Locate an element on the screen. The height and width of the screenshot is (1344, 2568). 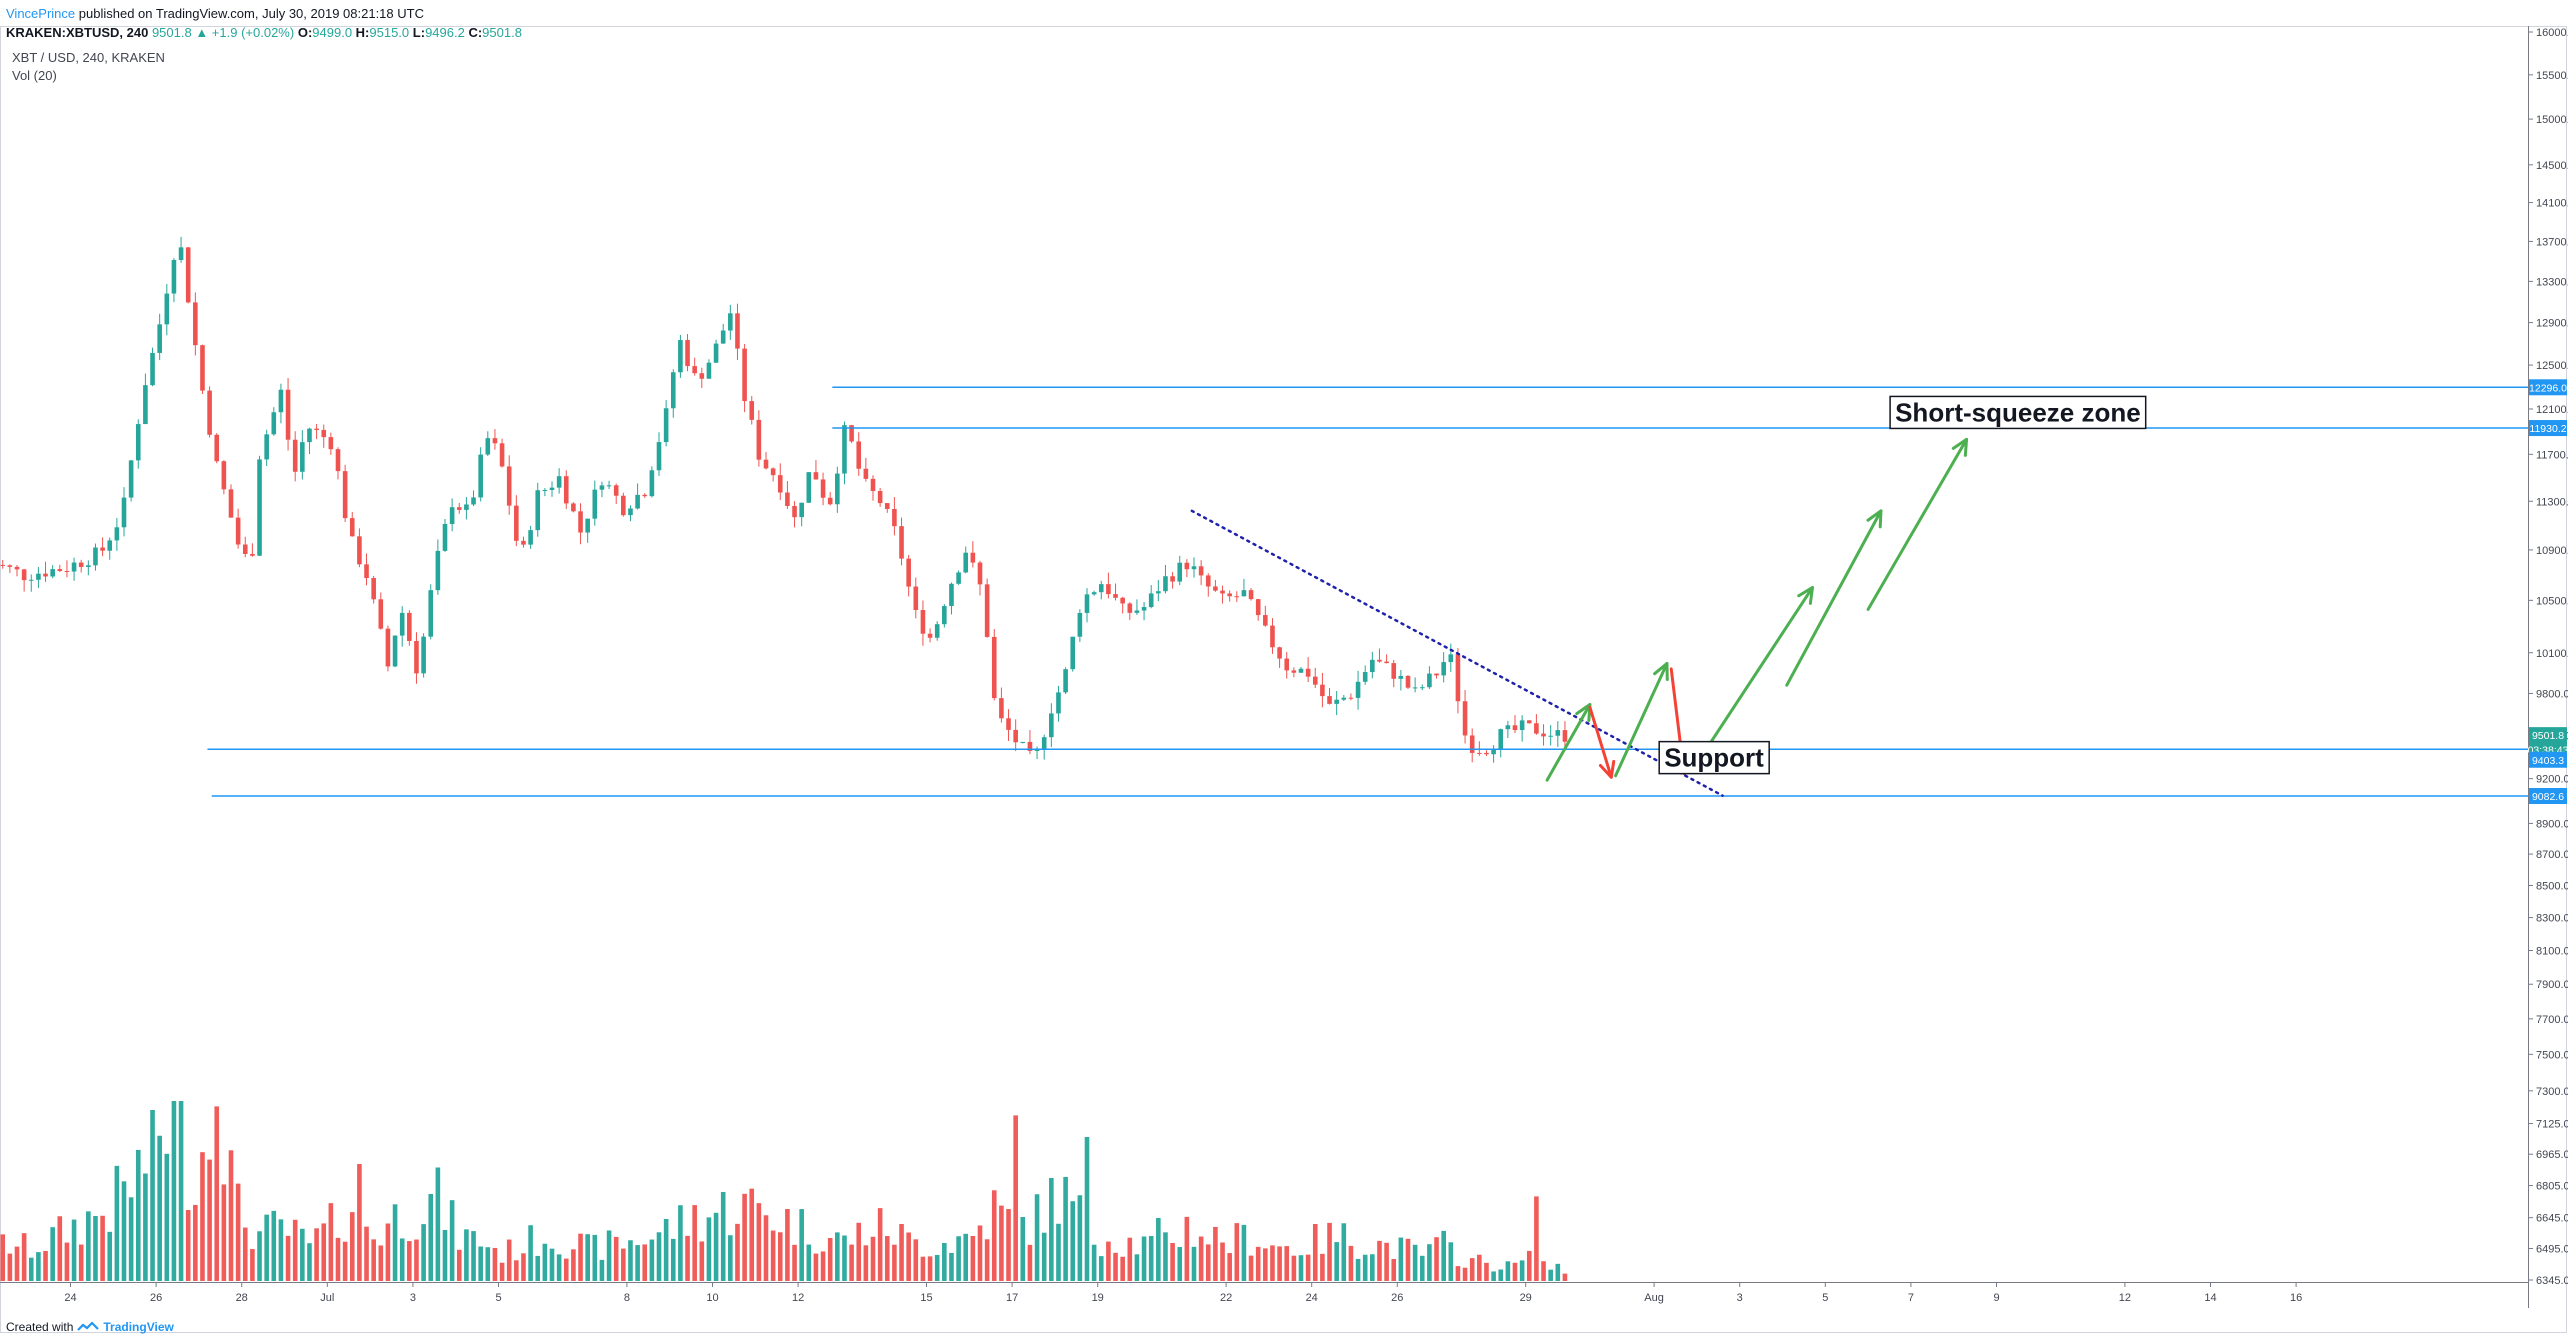
close-label: C: is located at coordinates (475, 32).